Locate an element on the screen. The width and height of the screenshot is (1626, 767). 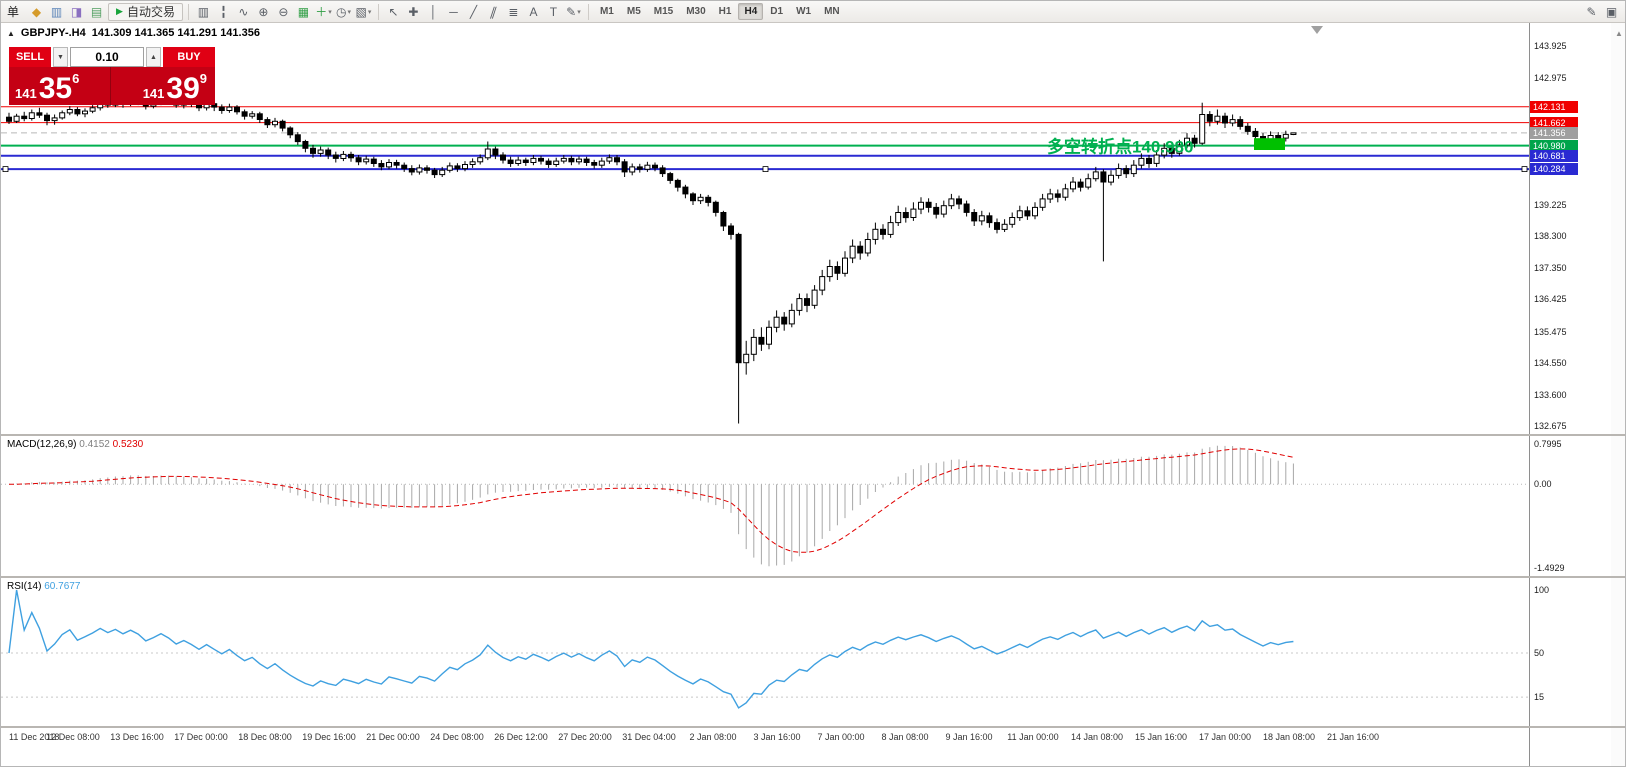
time-axis-label: 21 Jan 16:00 is located at coordinates (1353, 737).